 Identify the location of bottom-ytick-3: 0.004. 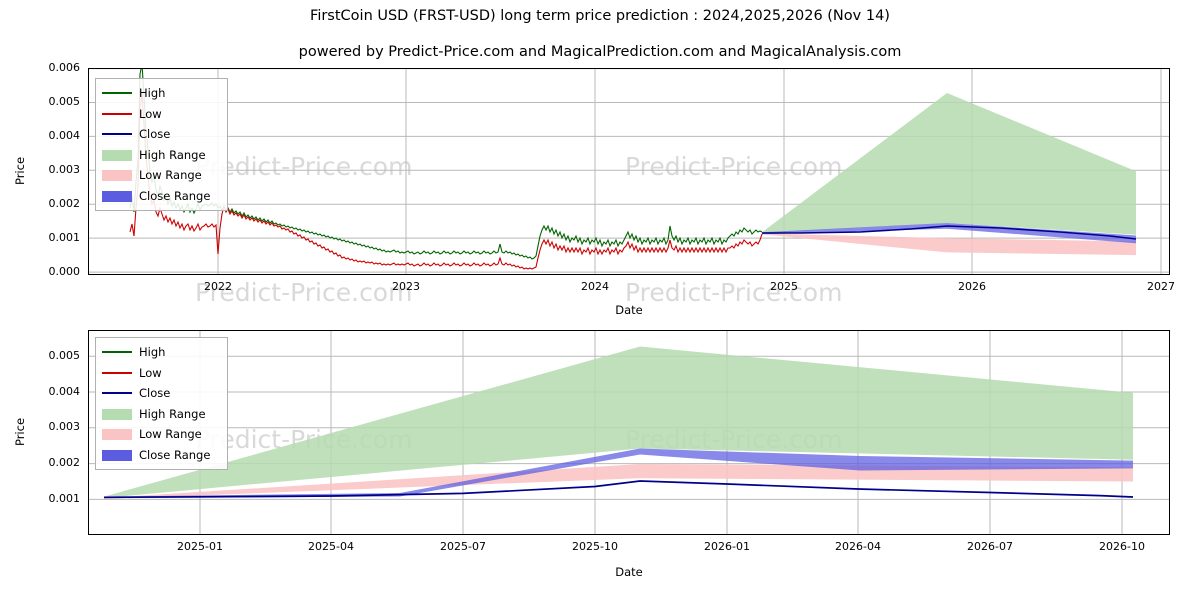
(64, 391).